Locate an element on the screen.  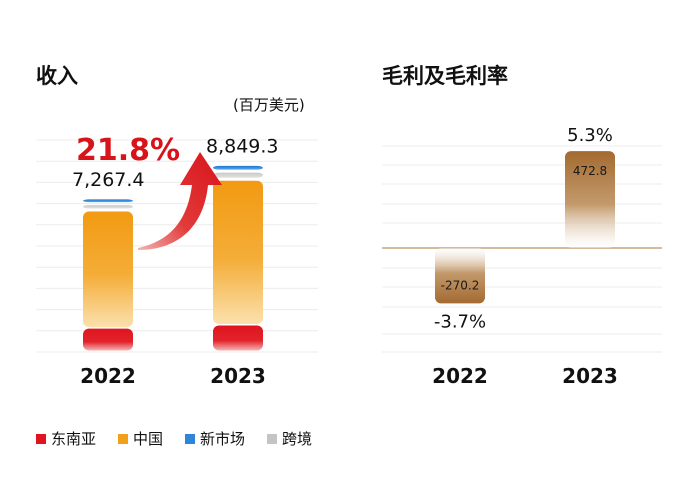
gross-margin-label-2023: 5.3% is located at coordinates (590, 135).